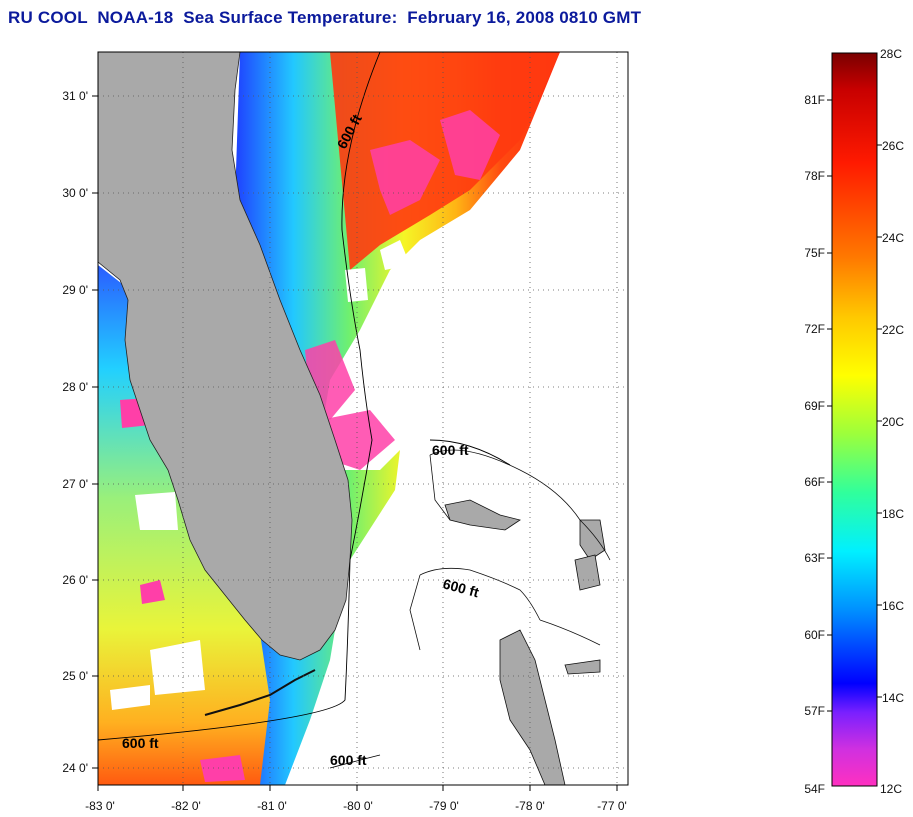 The width and height of the screenshot is (913, 817). I want to click on bahamas-islands, so click(525, 642).